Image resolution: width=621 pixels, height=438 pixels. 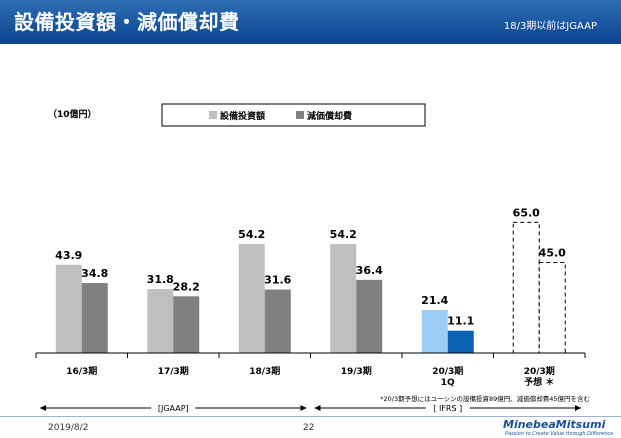 What do you see at coordinates (242, 116) in the screenshot?
I see `legend-label: 設備投資額` at bounding box center [242, 116].